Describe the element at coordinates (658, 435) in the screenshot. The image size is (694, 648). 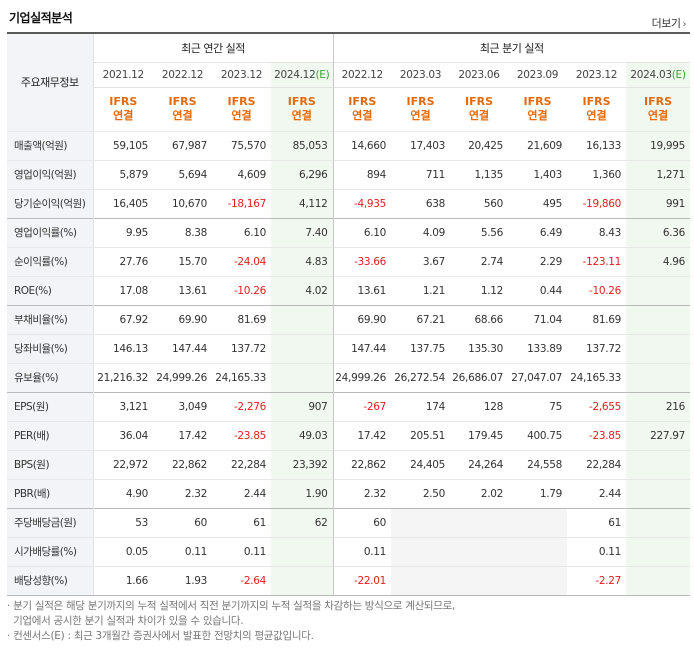
I see `table-cell: 227.97` at that location.